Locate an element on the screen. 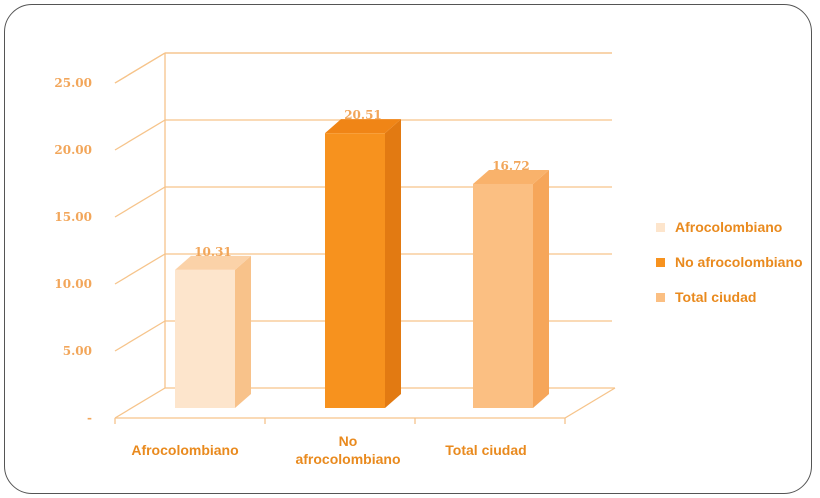 The height and width of the screenshot is (498, 820). legend-item-no-afrocolombiano: No afrocolombiano is located at coordinates (729, 262).